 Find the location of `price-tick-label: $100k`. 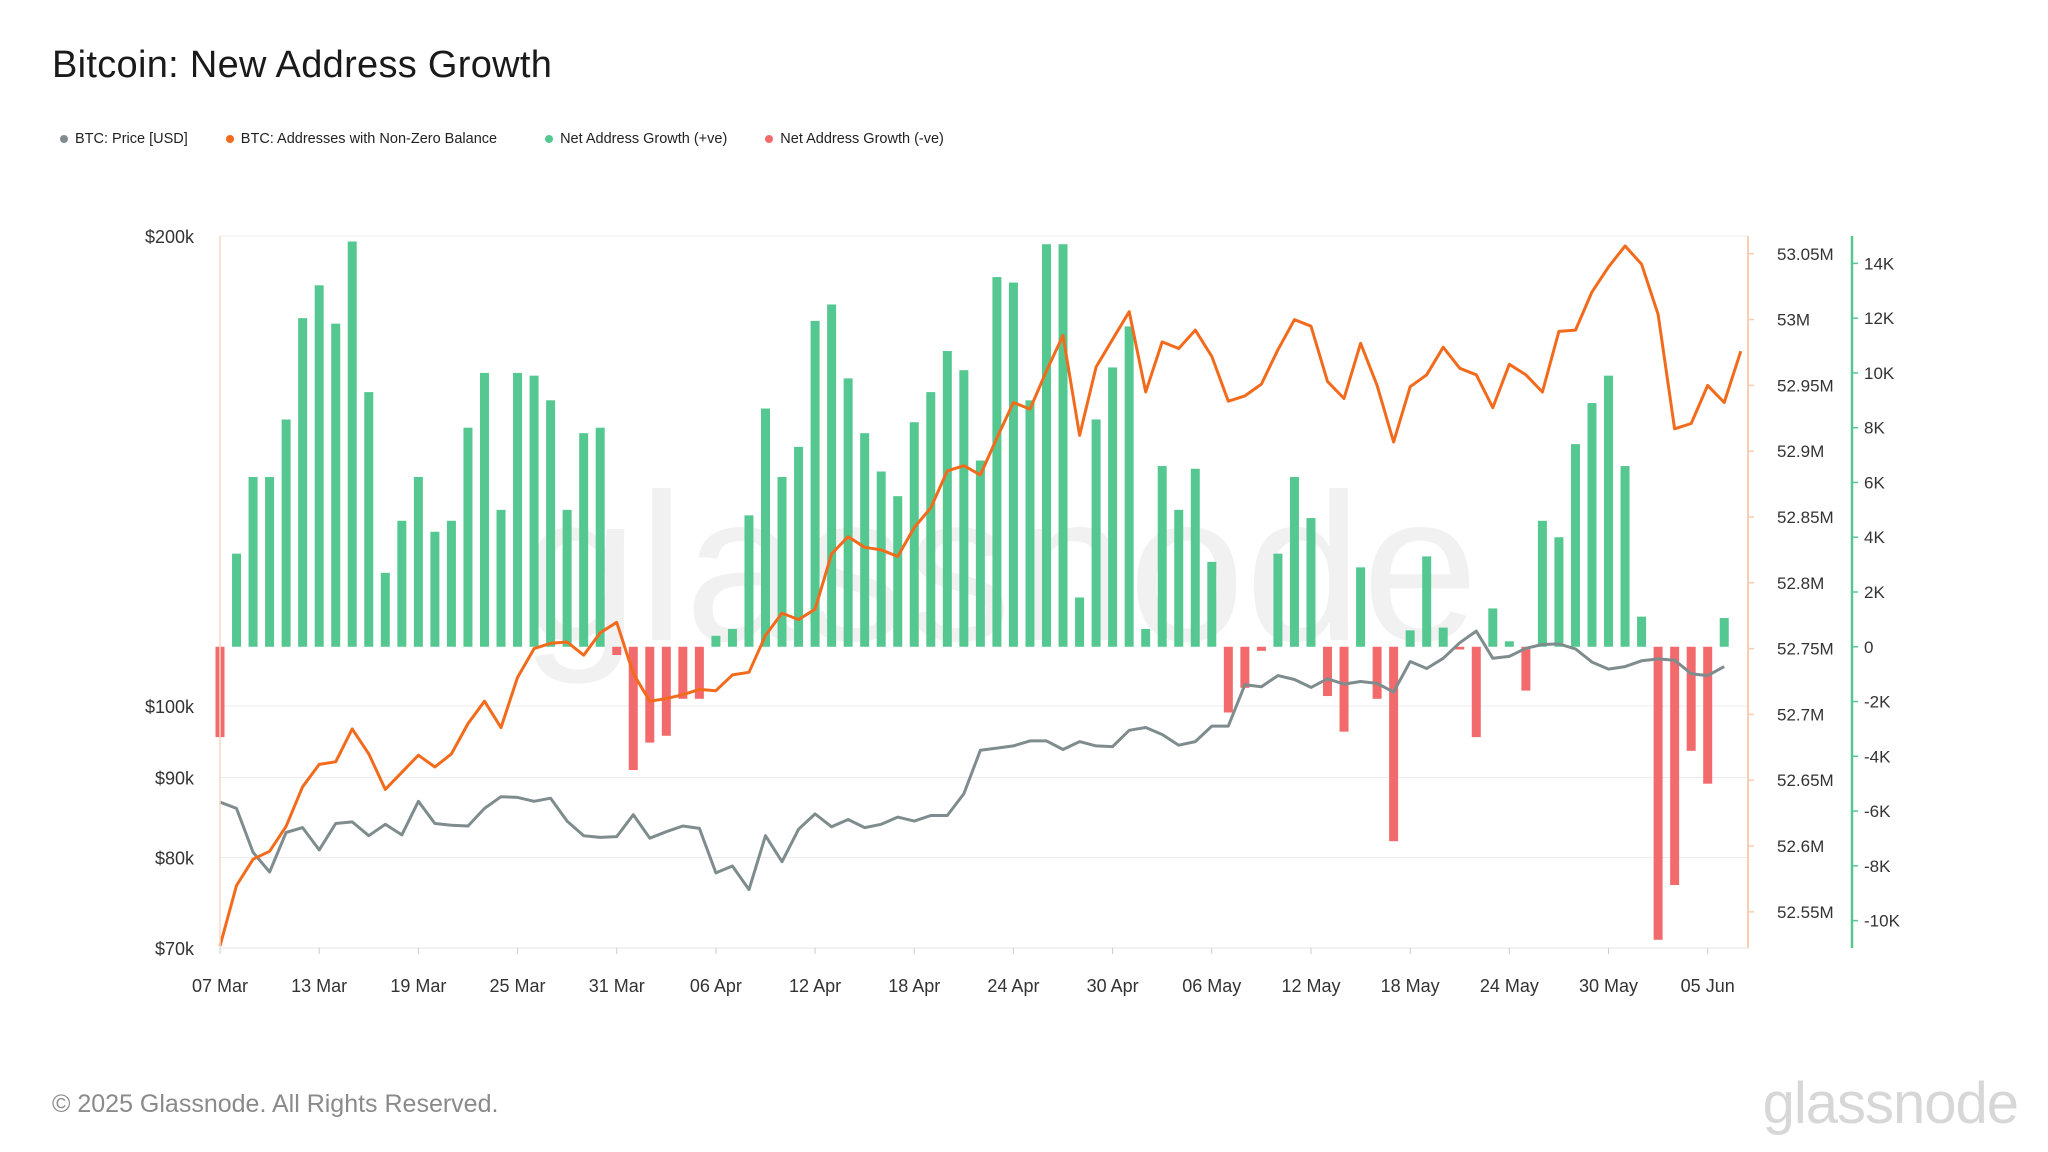

price-tick-label: $100k is located at coordinates (170, 707).